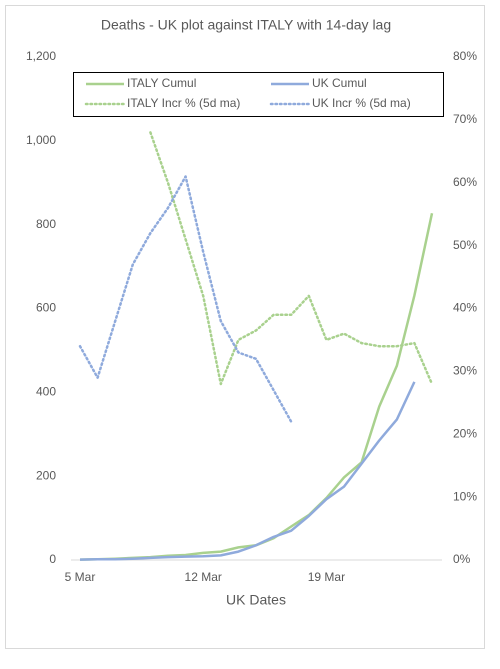  Describe the element at coordinates (465, 371) in the screenshot. I see `y2-tick-label: 30%` at that location.